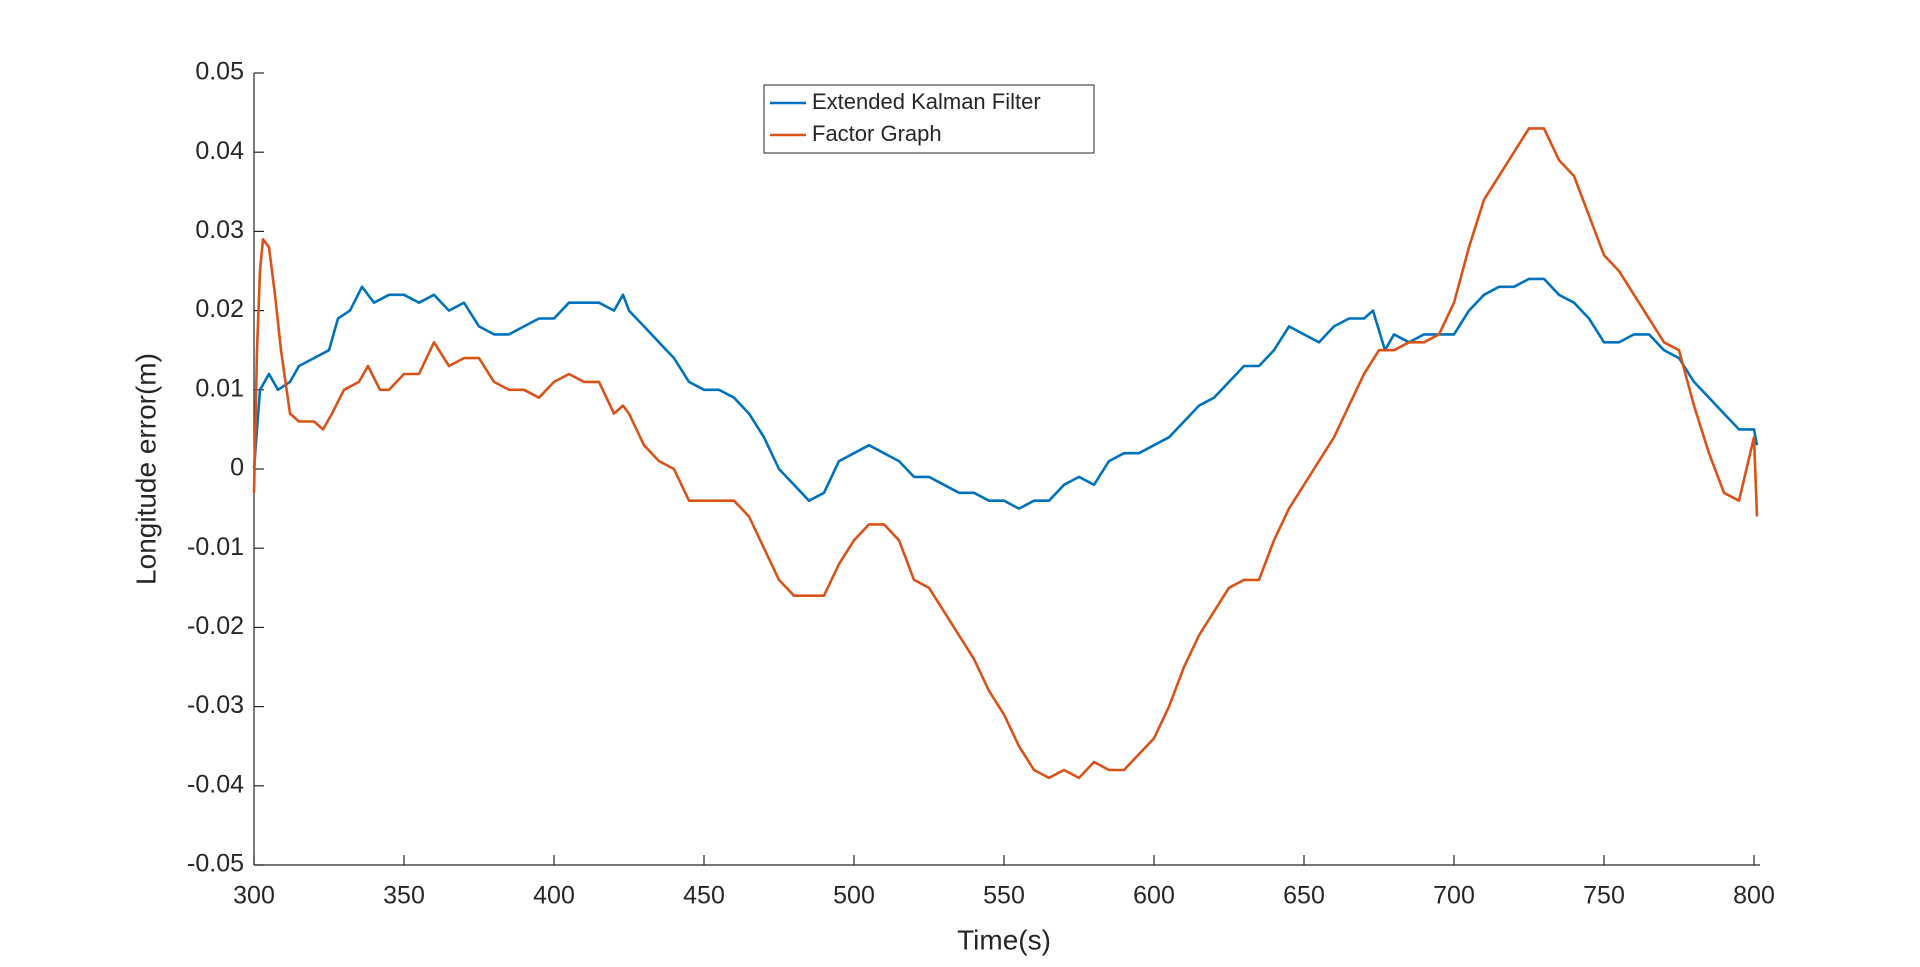  I want to click on x-tick-label: 500, so click(854, 896).